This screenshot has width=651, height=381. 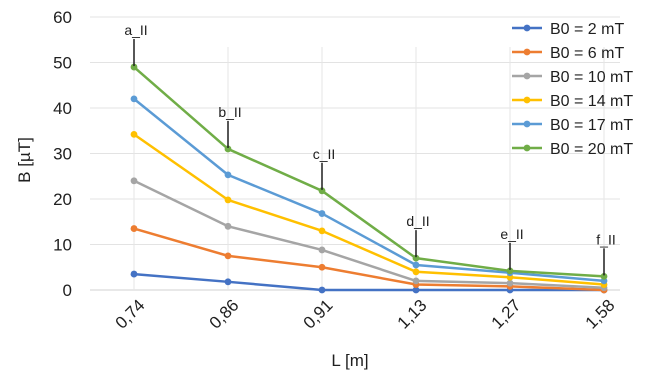 I want to click on x-tick-label: 0,74, so click(x=130, y=314).